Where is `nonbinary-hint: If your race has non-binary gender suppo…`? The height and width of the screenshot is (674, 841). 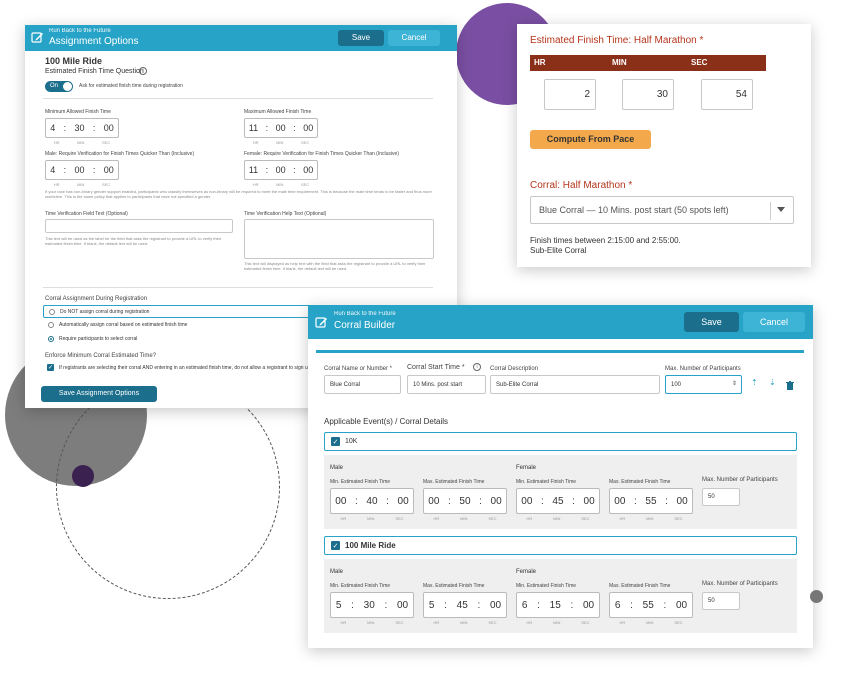
nonbinary-hint: If your race has non-binary gender suppo… is located at coordinates (238, 194).